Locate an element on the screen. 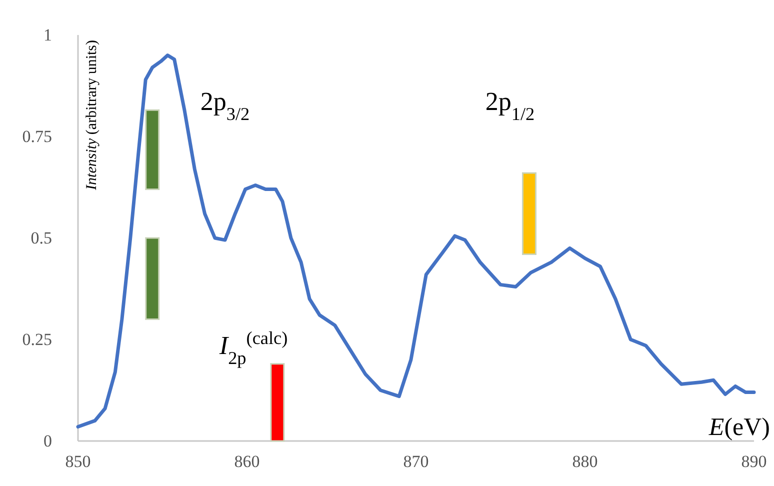 The image size is (774, 486). x-tick-label: 870 is located at coordinates (416, 462).